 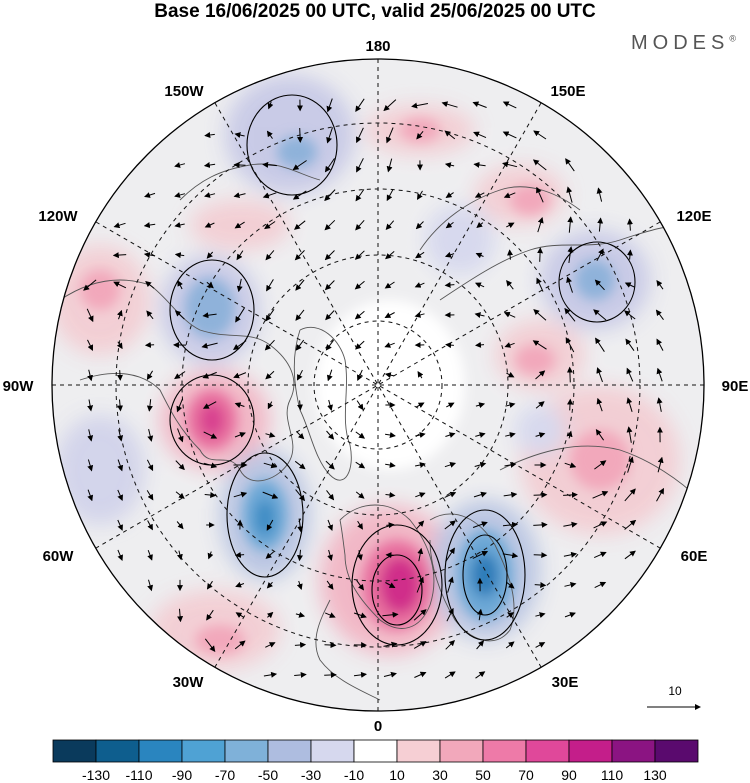 What do you see at coordinates (674, 697) in the screenshot?
I see `wind-reference-vector: 10` at bounding box center [674, 697].